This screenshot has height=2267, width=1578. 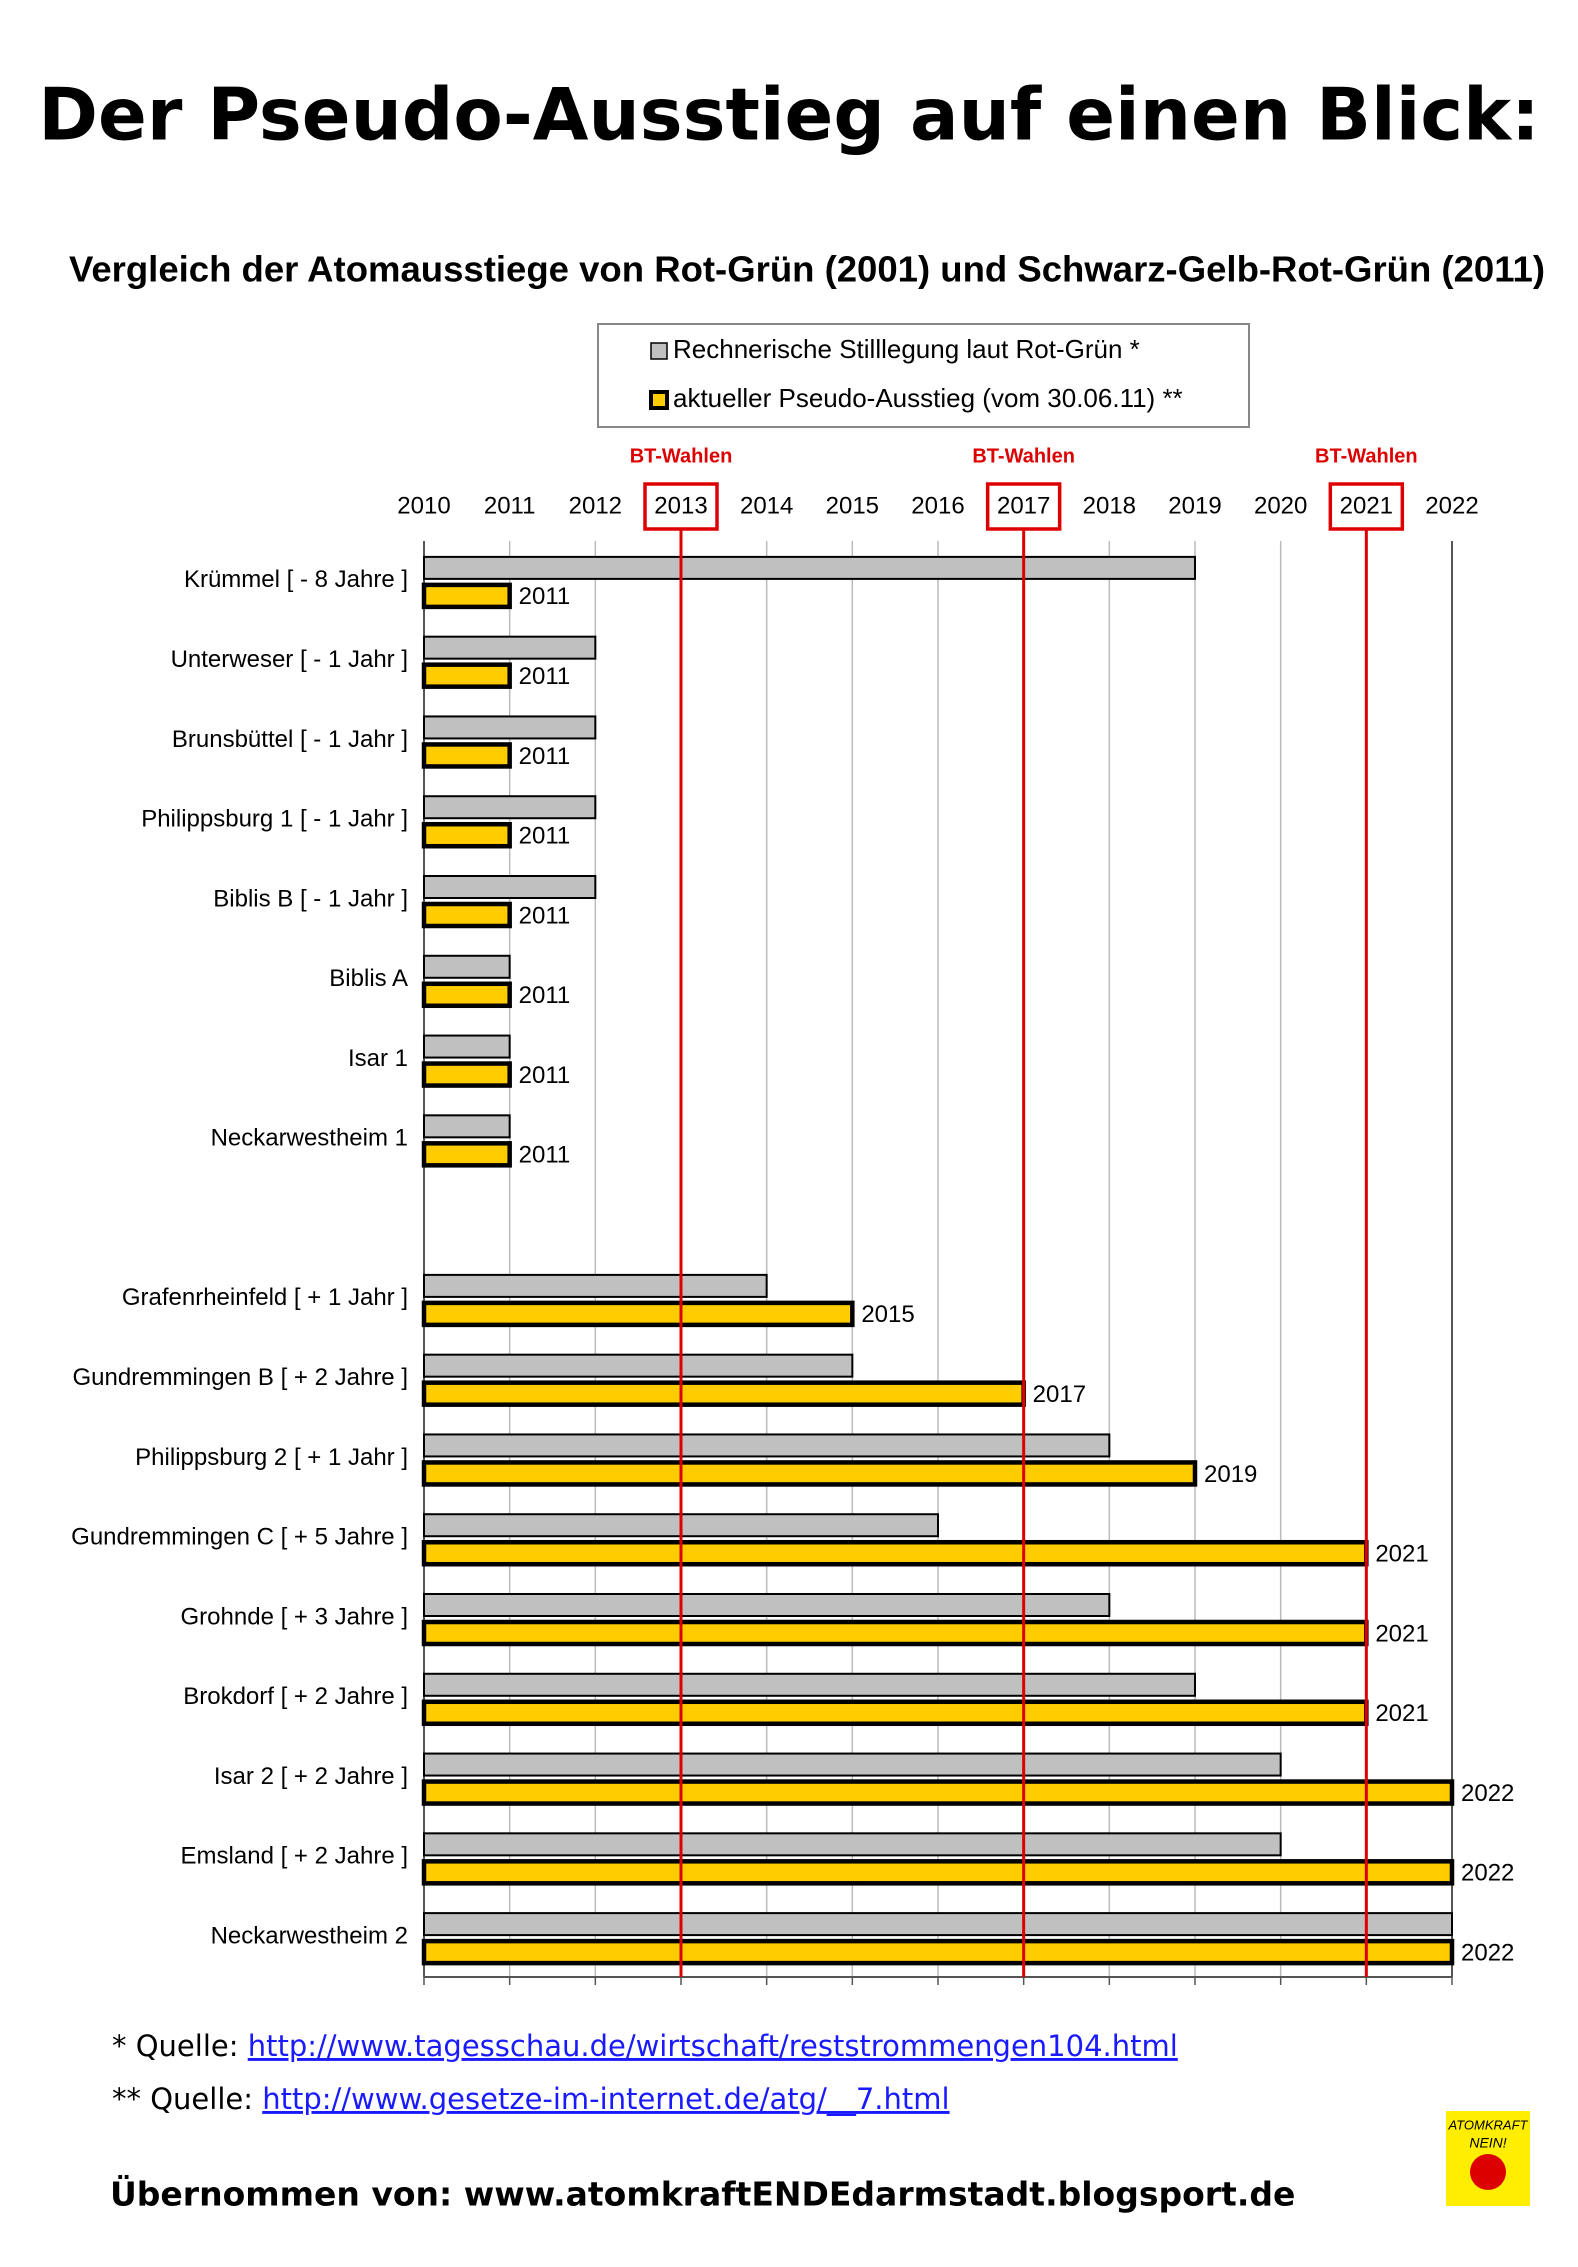 I want to click on category-label: Philippsburg 2 [ + 1 Jahr ], so click(x=271, y=1457).